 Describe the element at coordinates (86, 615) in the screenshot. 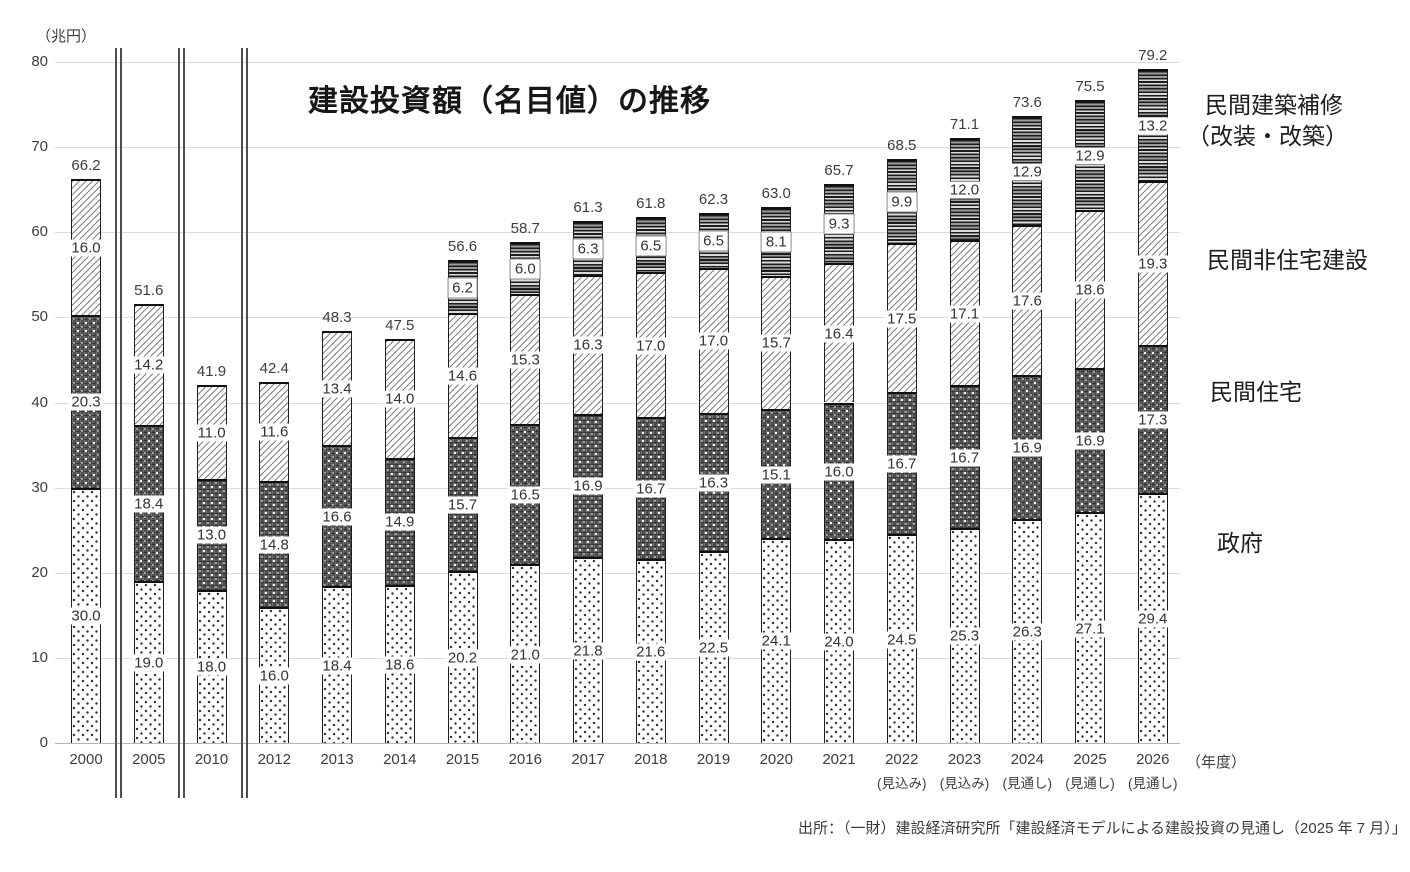

I see `bar-segment-gov-2000: 30.0` at that location.